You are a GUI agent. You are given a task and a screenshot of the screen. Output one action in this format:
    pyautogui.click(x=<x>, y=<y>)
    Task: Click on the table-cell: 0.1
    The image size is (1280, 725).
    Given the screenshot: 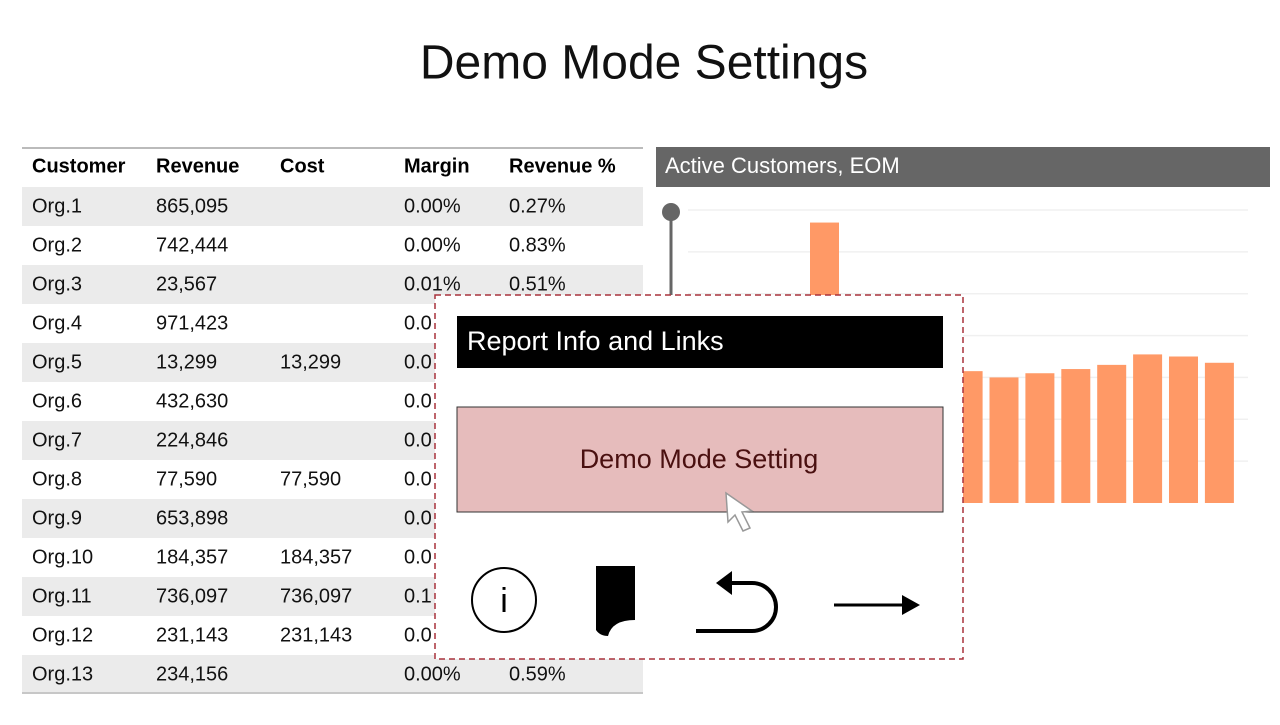 What is the action you would take?
    pyautogui.click(x=418, y=596)
    